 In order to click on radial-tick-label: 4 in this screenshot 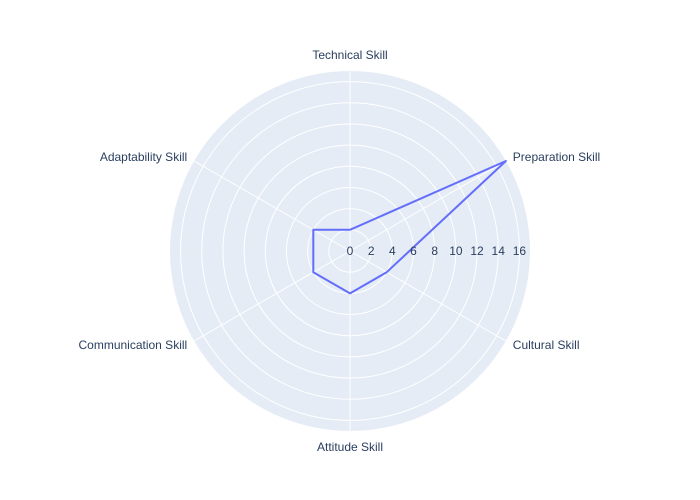, I will do `click(392, 251)`.